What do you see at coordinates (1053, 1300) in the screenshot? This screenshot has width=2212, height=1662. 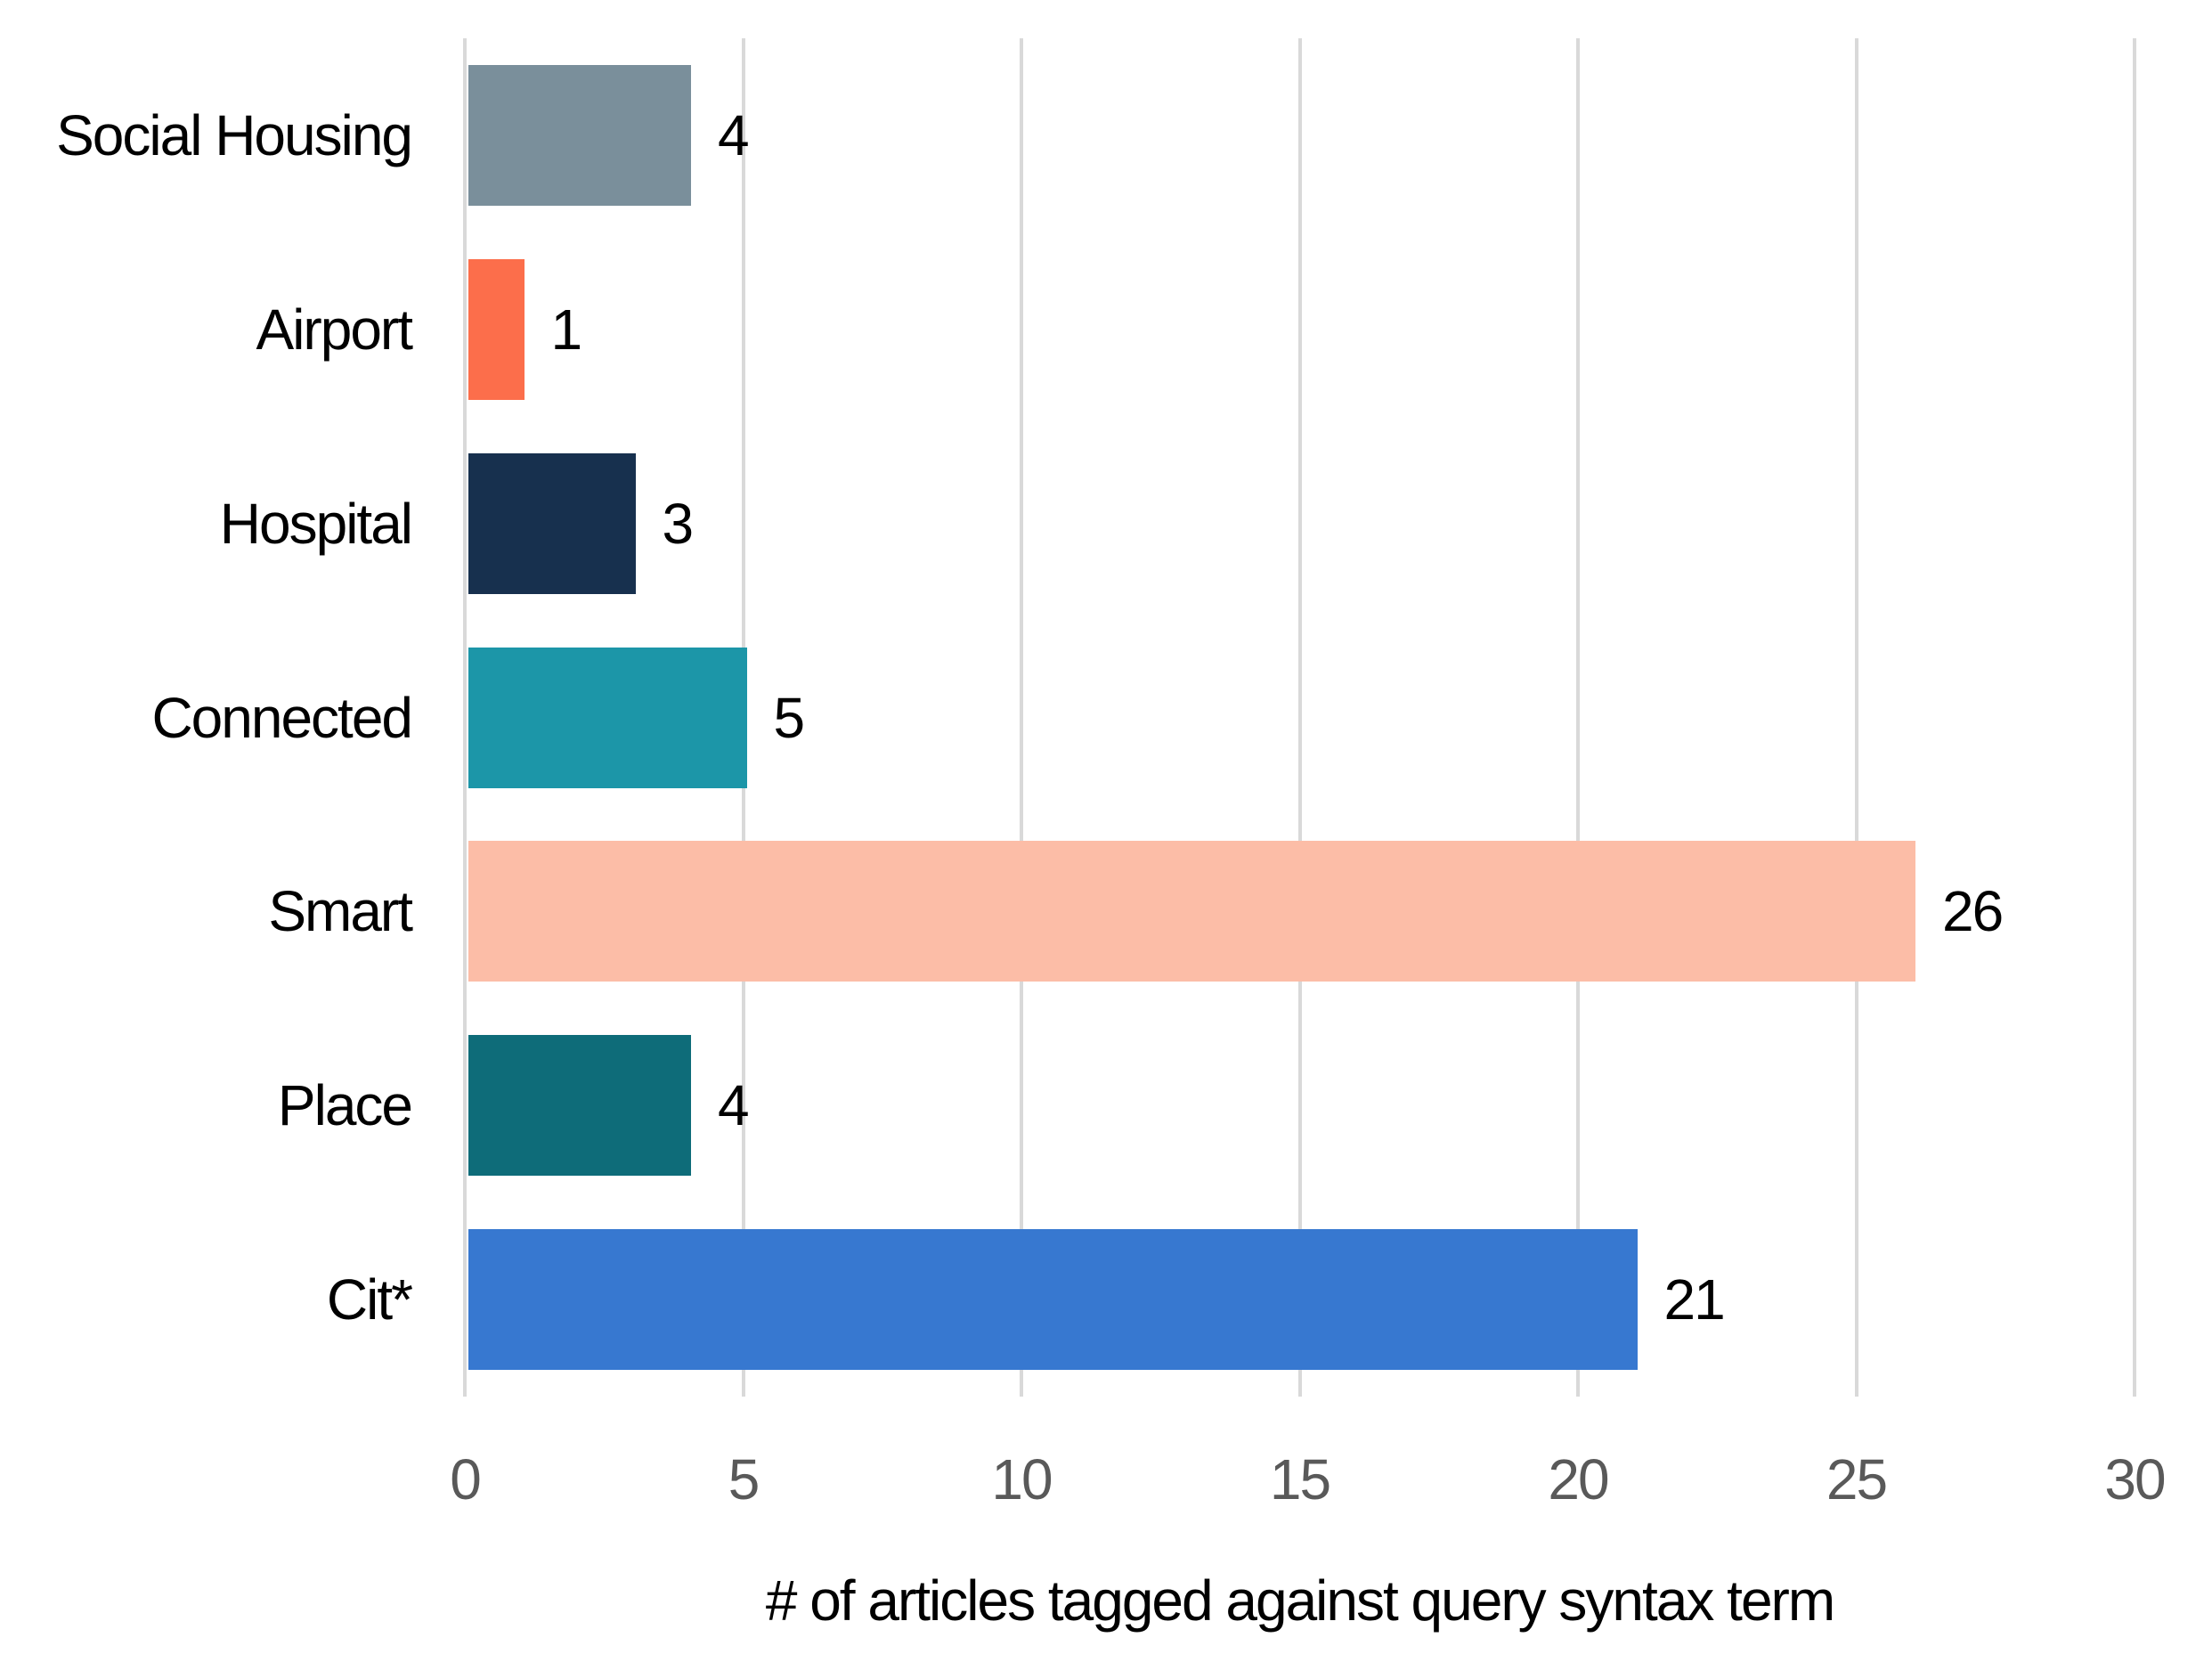 I see `bar-cit` at bounding box center [1053, 1300].